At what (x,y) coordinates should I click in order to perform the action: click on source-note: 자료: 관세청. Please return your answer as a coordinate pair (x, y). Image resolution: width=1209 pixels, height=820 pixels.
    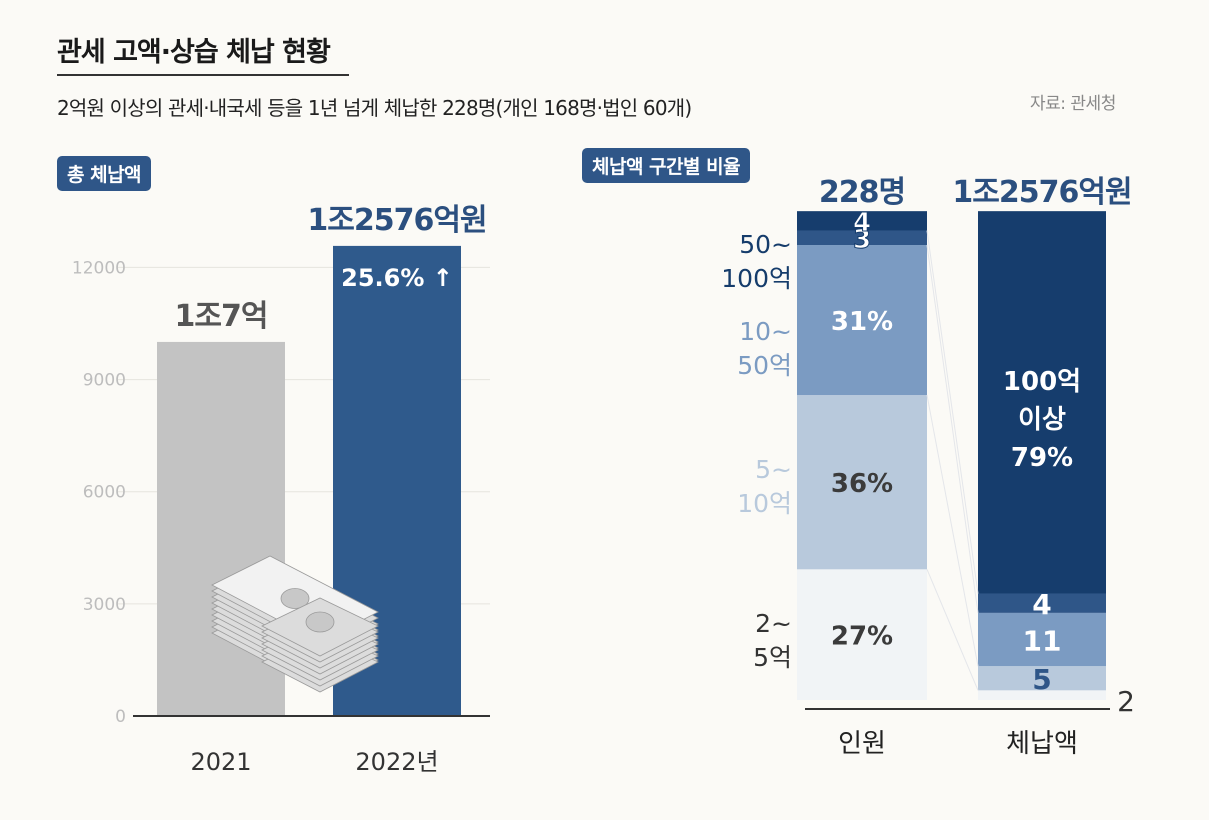
    Looking at the image, I should click on (1073, 104).